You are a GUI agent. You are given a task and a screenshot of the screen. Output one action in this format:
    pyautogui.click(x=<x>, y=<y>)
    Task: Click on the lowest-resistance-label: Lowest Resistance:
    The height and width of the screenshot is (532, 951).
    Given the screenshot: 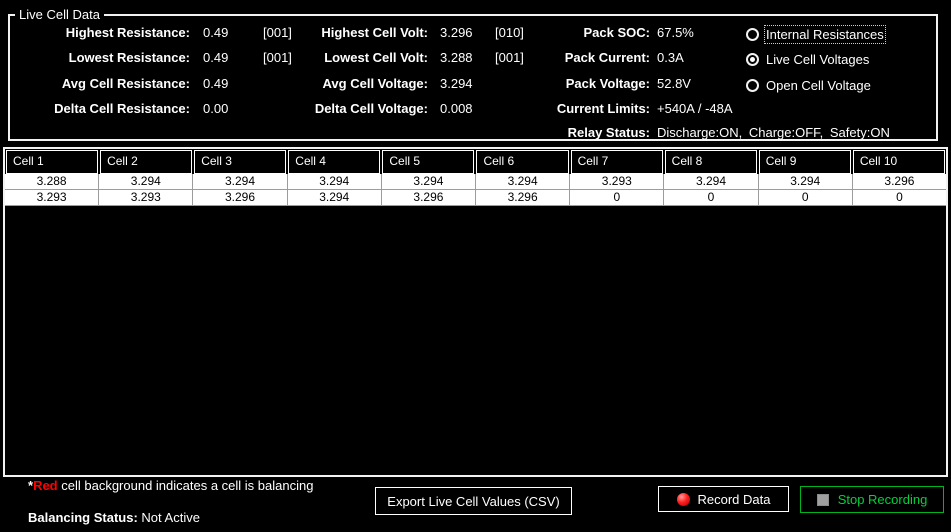 What is the action you would take?
    pyautogui.click(x=129, y=57)
    